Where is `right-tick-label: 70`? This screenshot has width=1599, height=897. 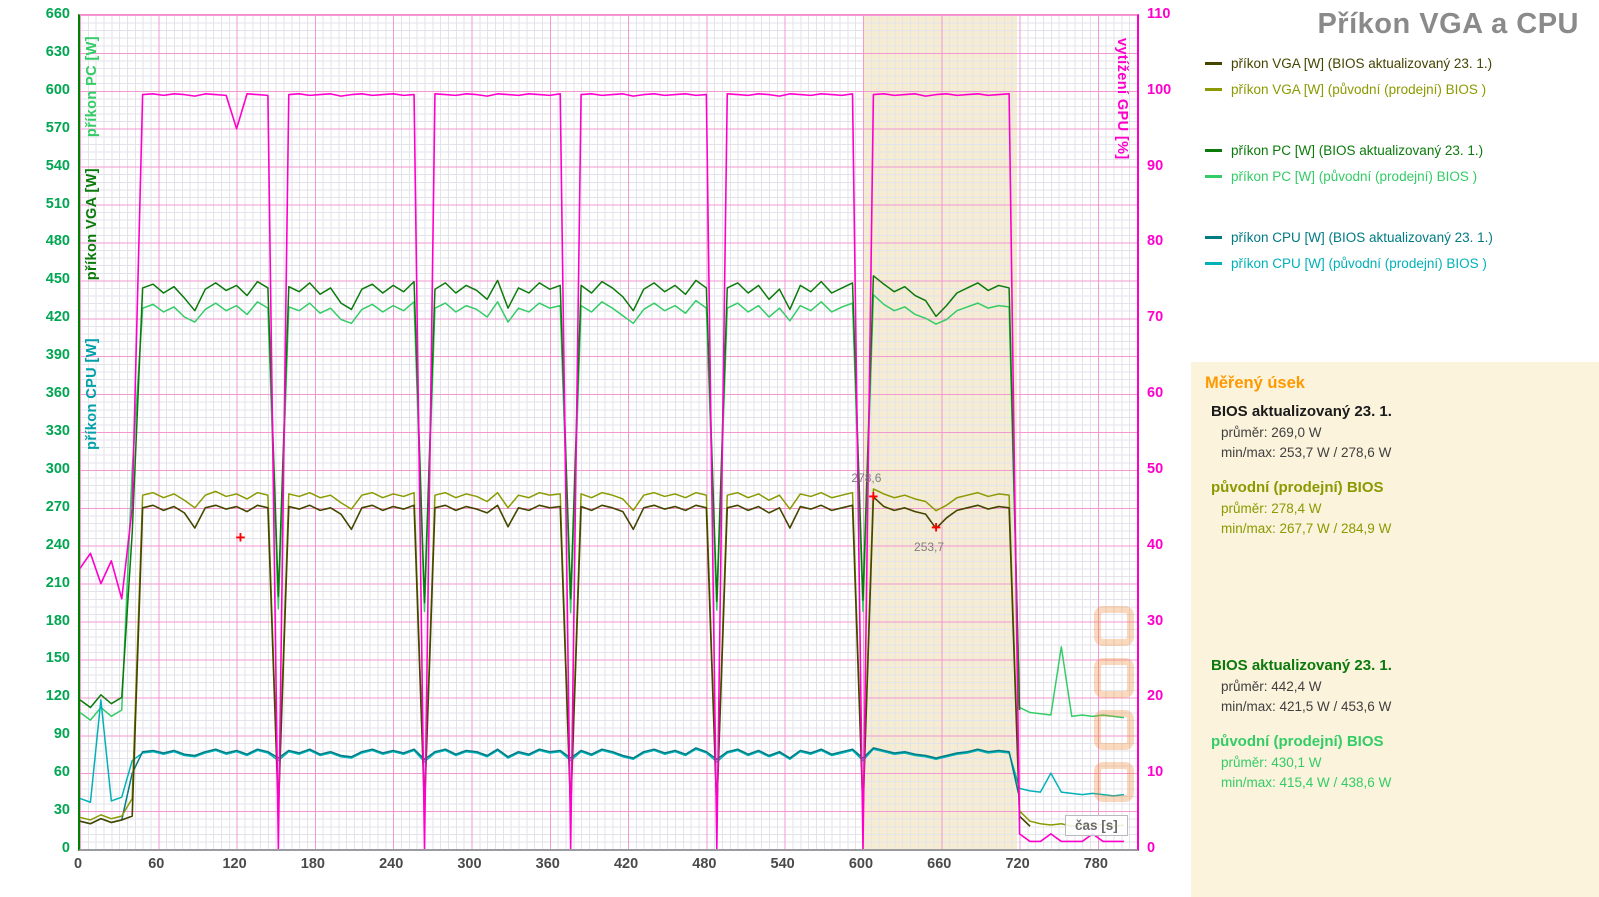 right-tick-label: 70 is located at coordinates (1155, 317).